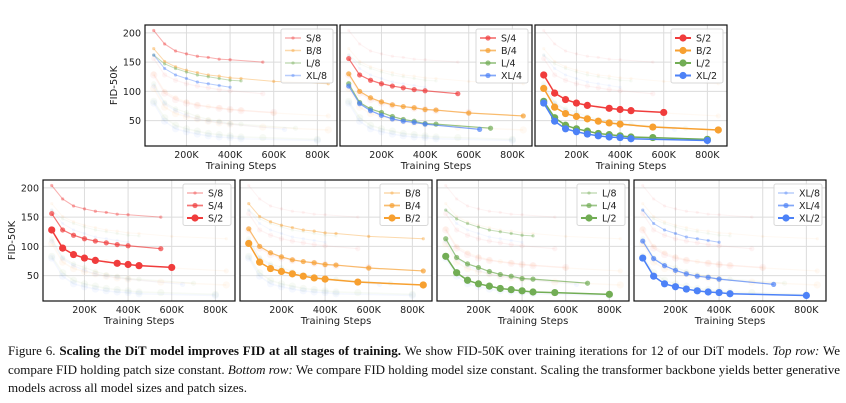 This screenshot has height=403, width=846. I want to click on legend: B/8B/4 B/2, so click(404, 204).